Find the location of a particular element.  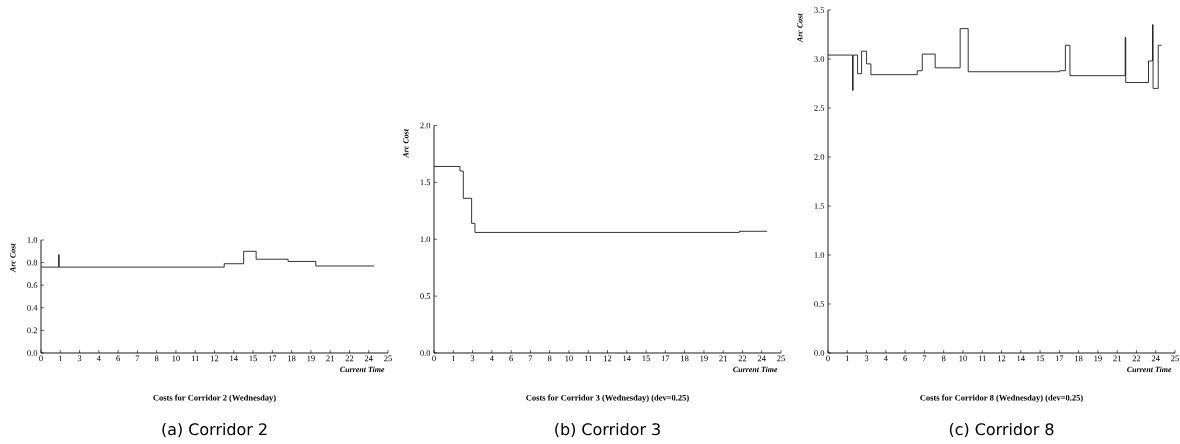

text: Costs for Corridor 8 (Wednesday) (dev=0.25) is located at coordinates (1001, 398).